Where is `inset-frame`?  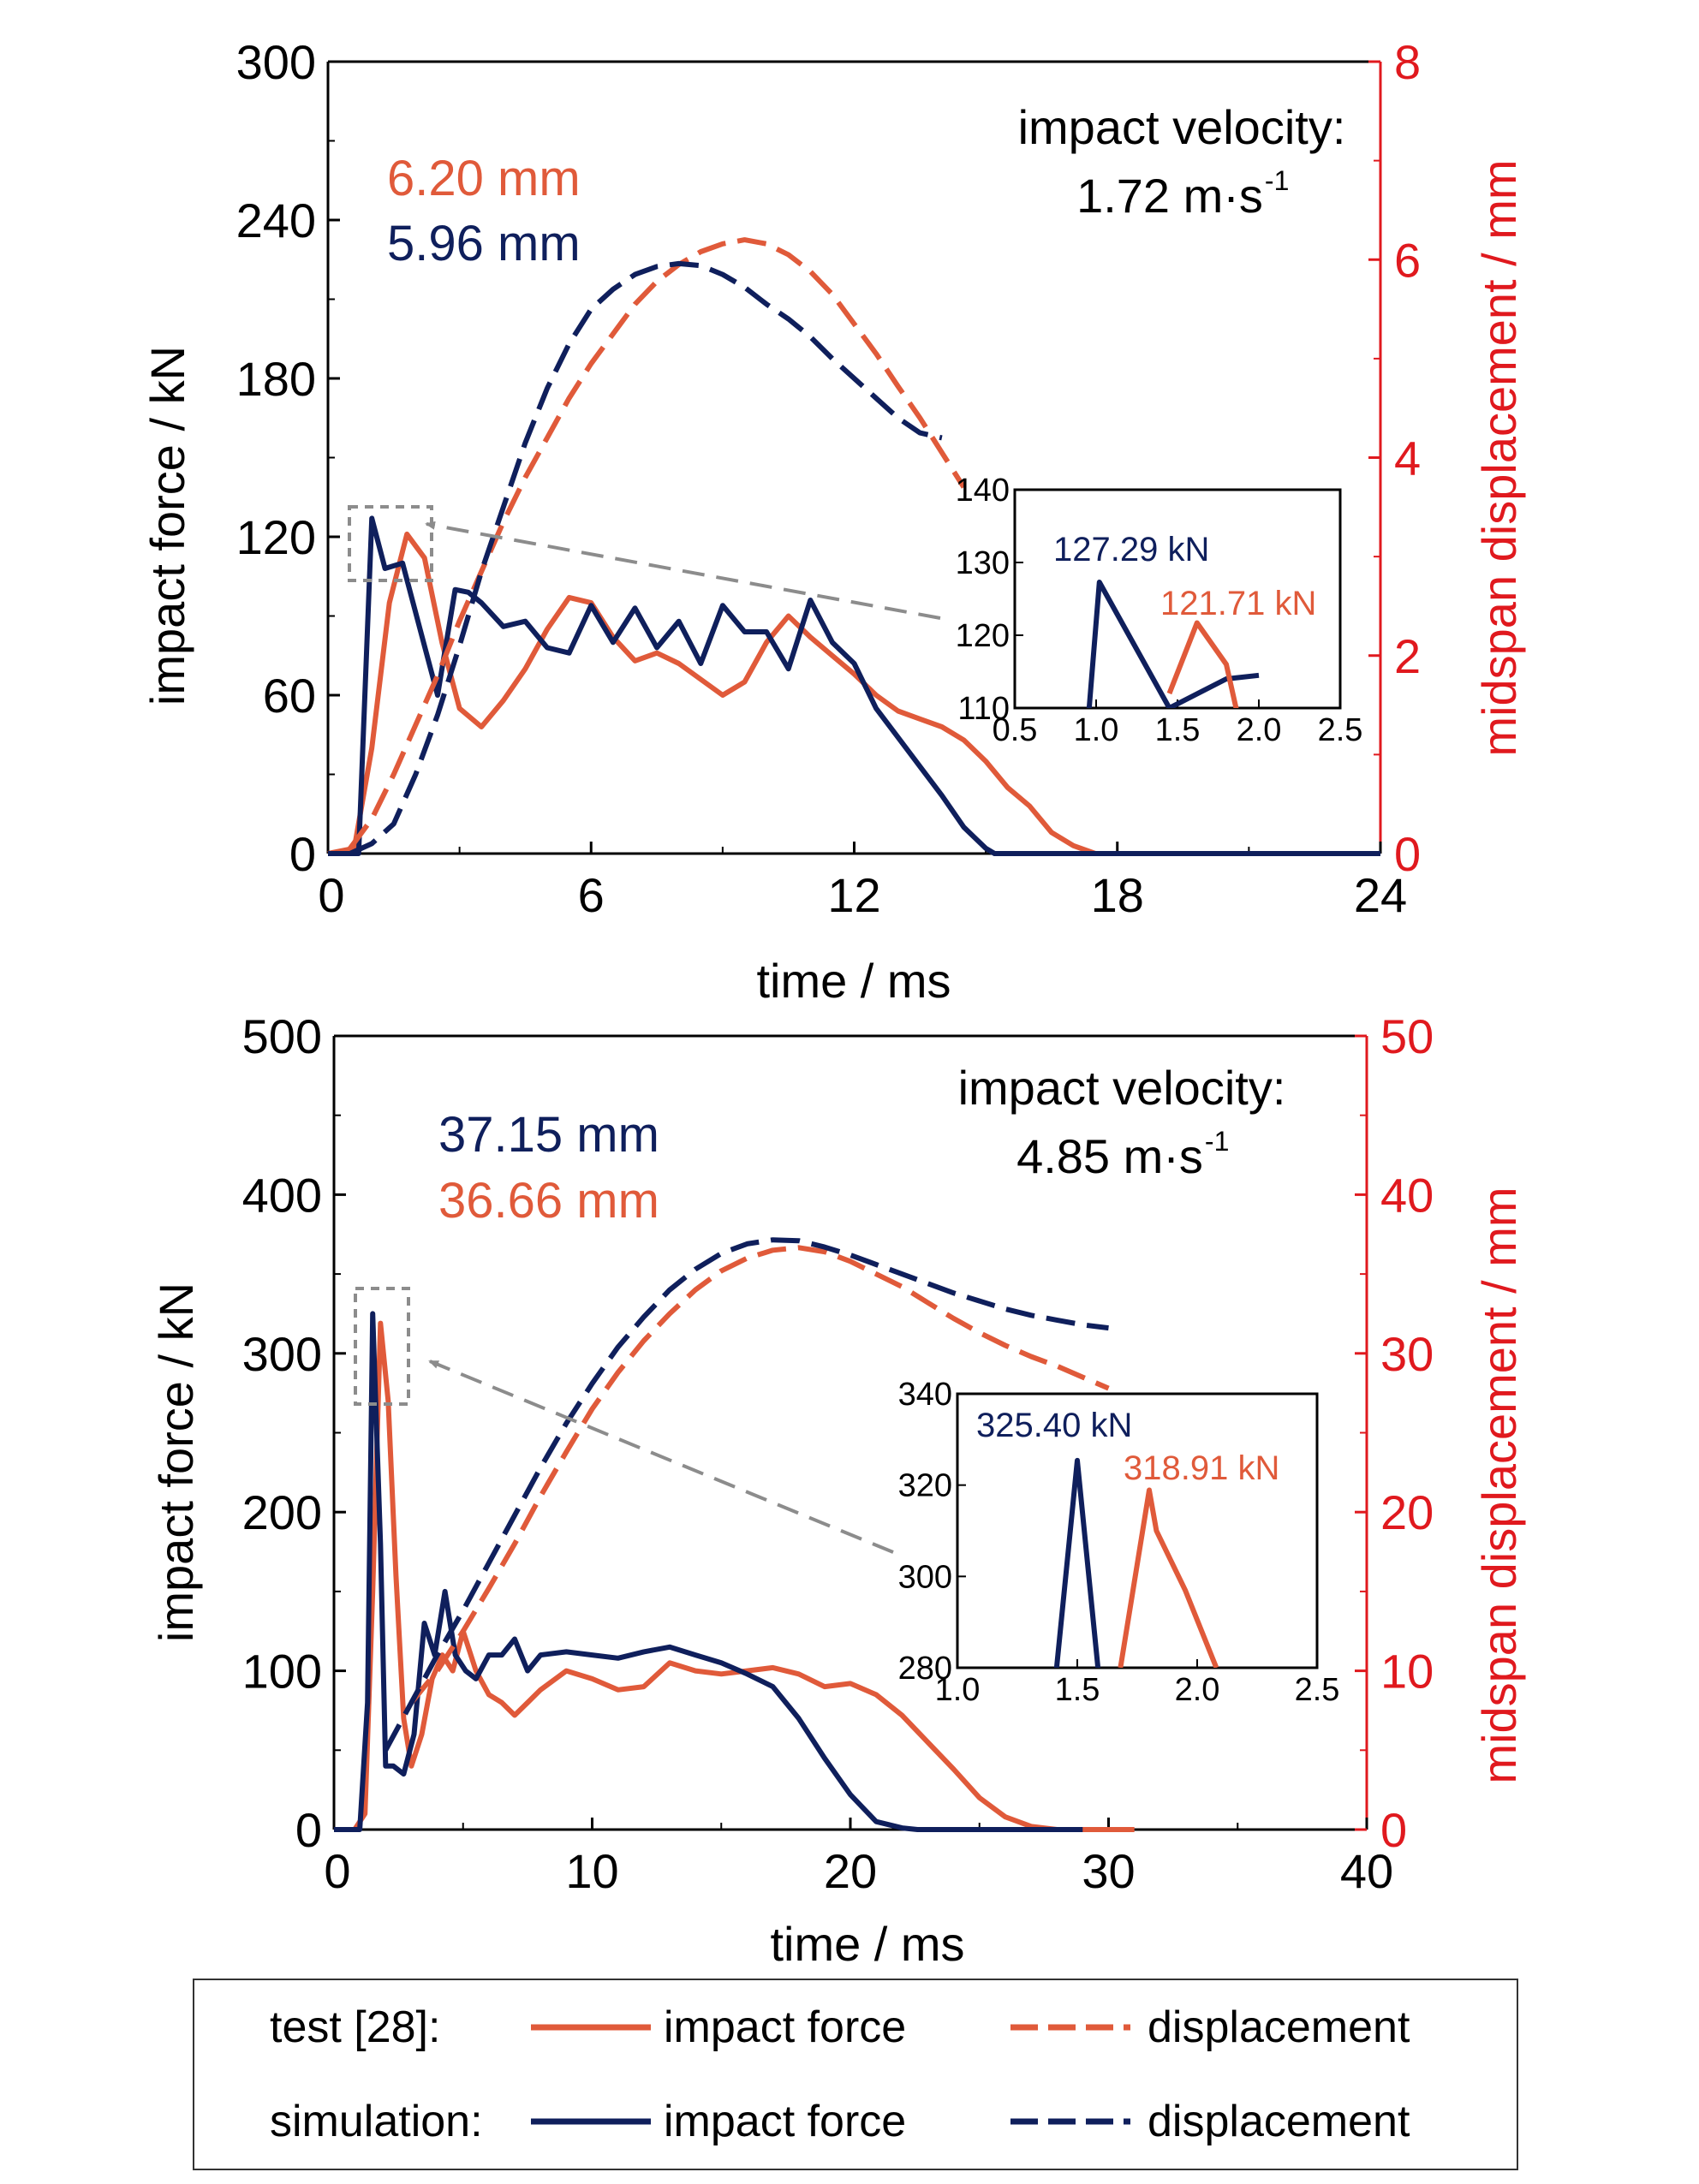 inset-frame is located at coordinates (1137, 1530).